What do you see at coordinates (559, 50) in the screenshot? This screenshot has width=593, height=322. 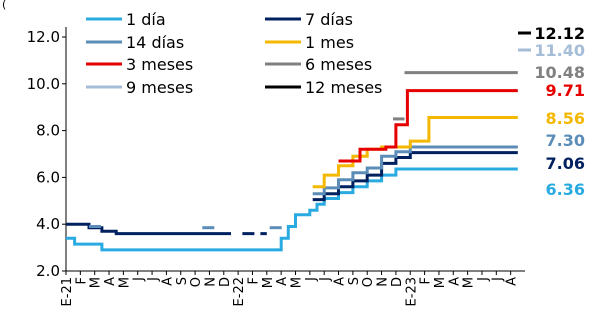 I see `end-value-label: 11.40` at bounding box center [559, 50].